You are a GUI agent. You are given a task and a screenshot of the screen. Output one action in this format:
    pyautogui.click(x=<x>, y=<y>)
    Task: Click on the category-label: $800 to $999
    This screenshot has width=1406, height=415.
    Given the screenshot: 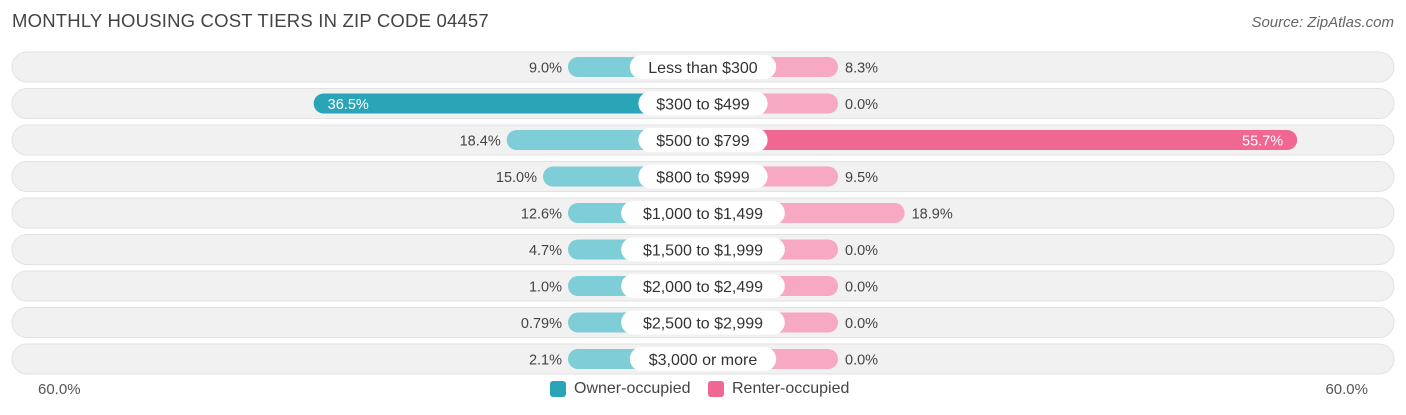 What is the action you would take?
    pyautogui.click(x=703, y=178)
    